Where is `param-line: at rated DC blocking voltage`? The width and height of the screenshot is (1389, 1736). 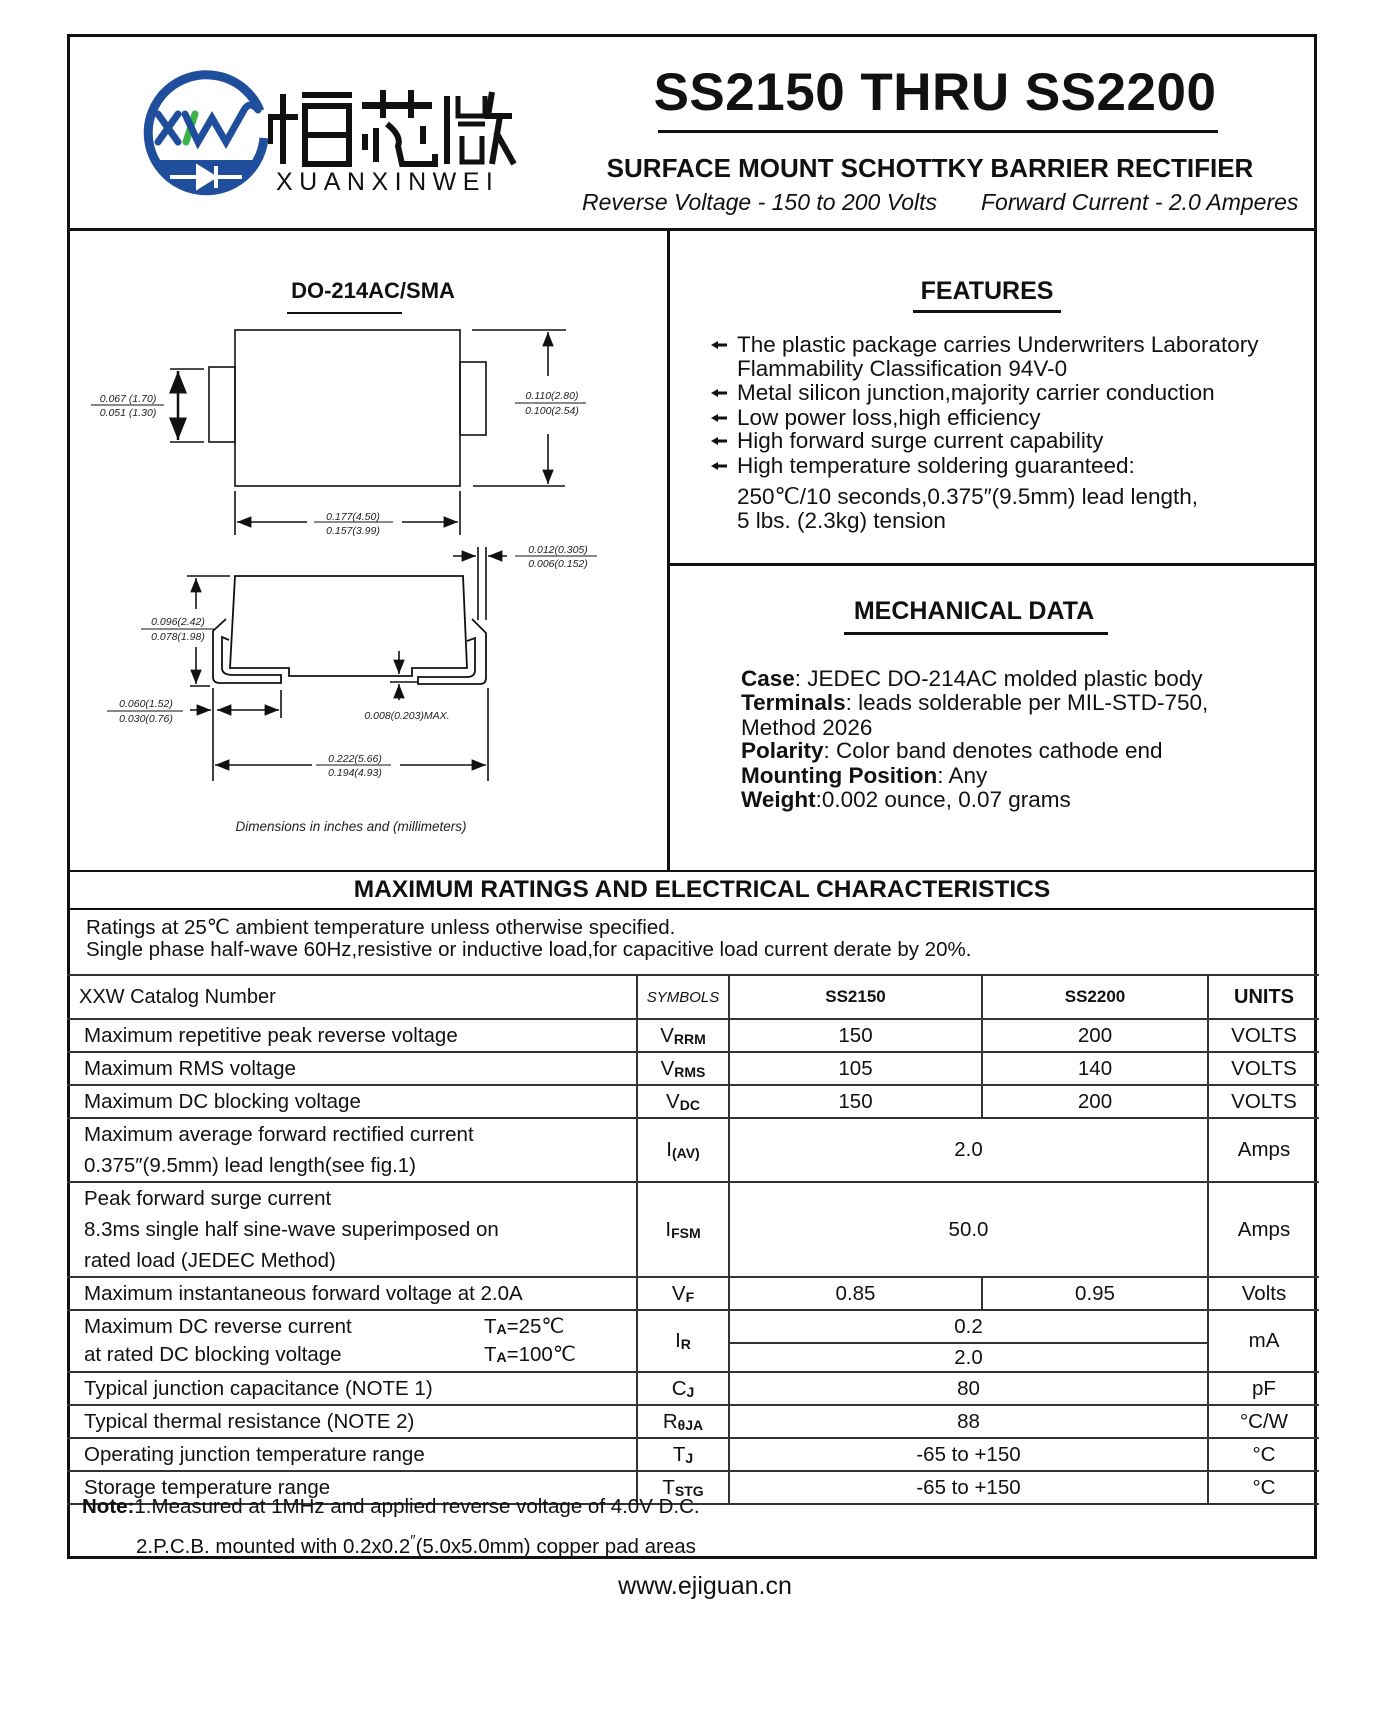
param-line: at rated DC blocking voltage is located at coordinates (213, 1354).